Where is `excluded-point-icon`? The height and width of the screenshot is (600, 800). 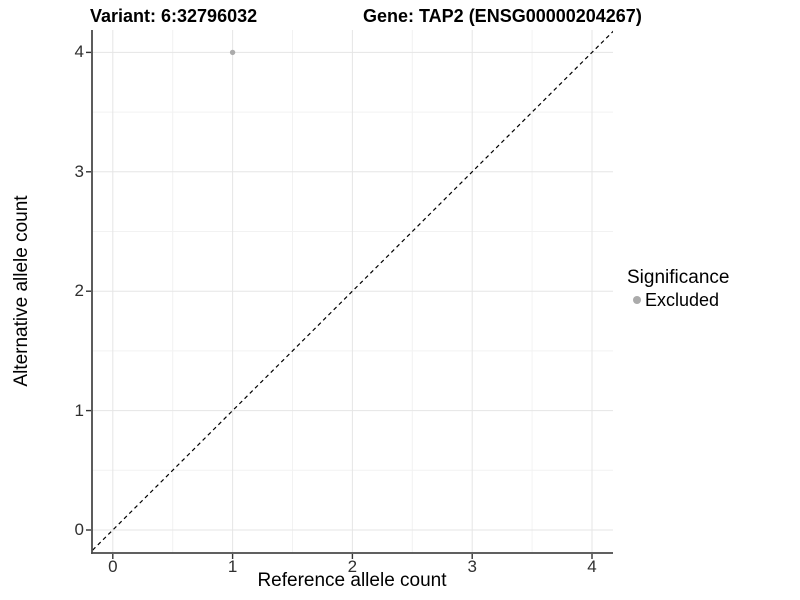
excluded-point-icon is located at coordinates (637, 300).